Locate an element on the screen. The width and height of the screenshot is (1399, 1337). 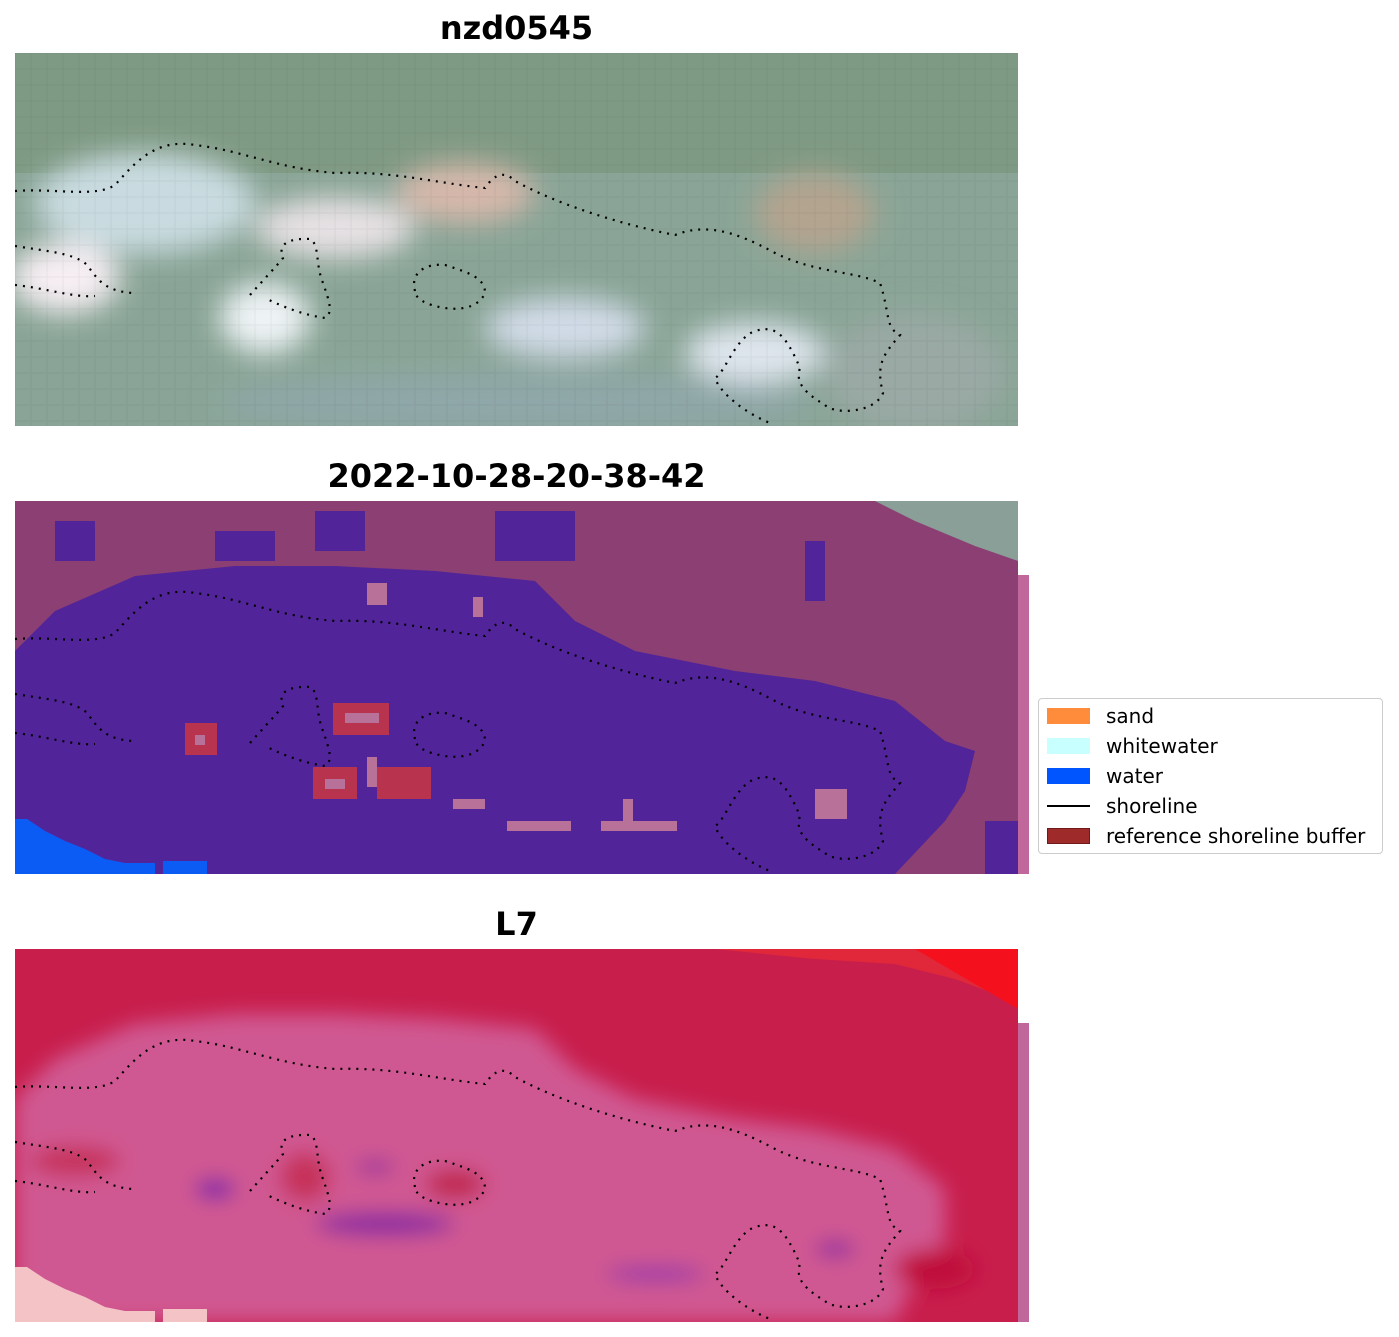
legend-label: water is located at coordinates (1134, 776).